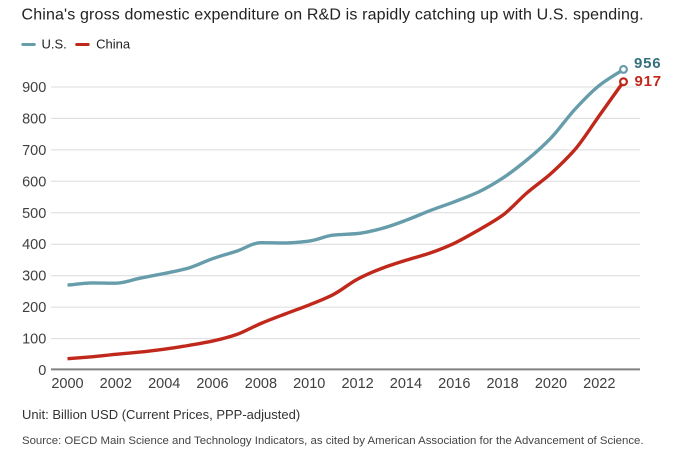  I want to click on svg-text: U.S., so click(54, 44).